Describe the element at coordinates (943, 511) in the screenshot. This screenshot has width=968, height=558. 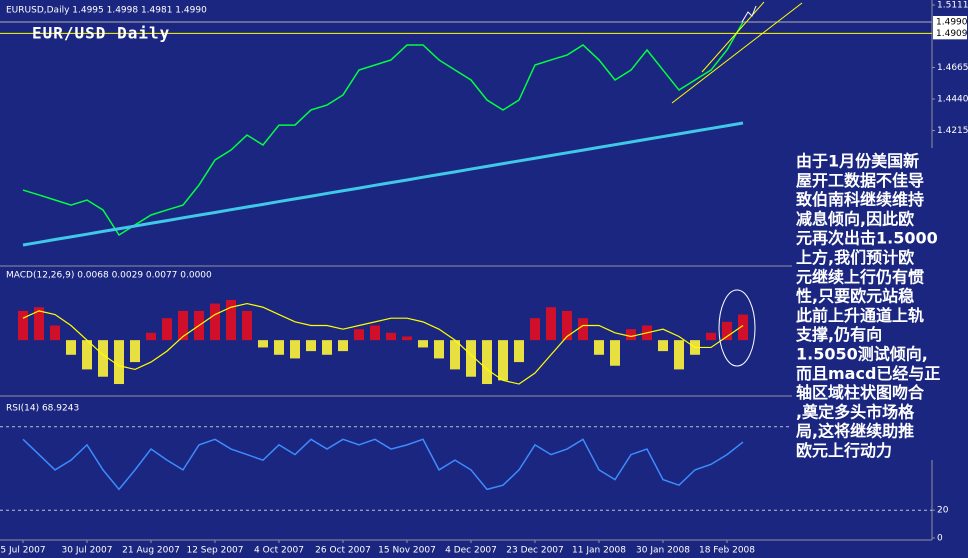
I see `y-tick-label: 20` at that location.